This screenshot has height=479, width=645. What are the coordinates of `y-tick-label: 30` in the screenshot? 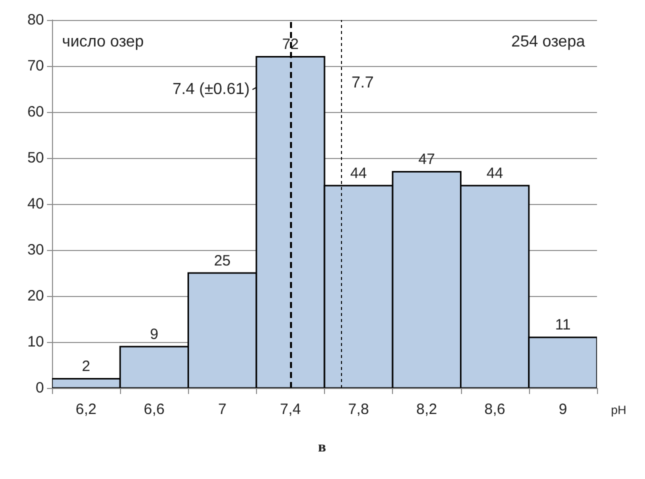 It's located at (35, 250).